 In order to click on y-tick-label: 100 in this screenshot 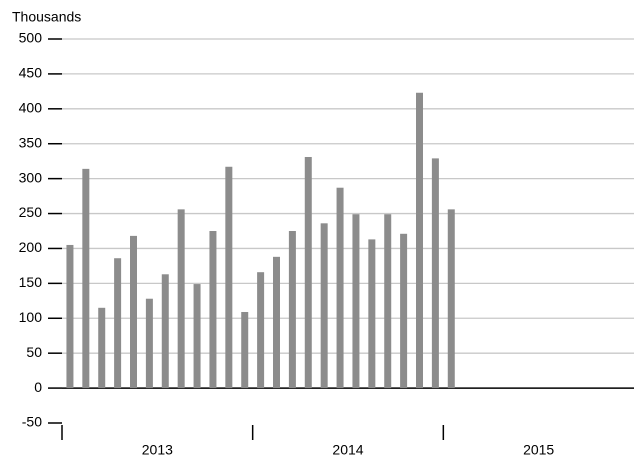, I will do `click(31, 317)`.